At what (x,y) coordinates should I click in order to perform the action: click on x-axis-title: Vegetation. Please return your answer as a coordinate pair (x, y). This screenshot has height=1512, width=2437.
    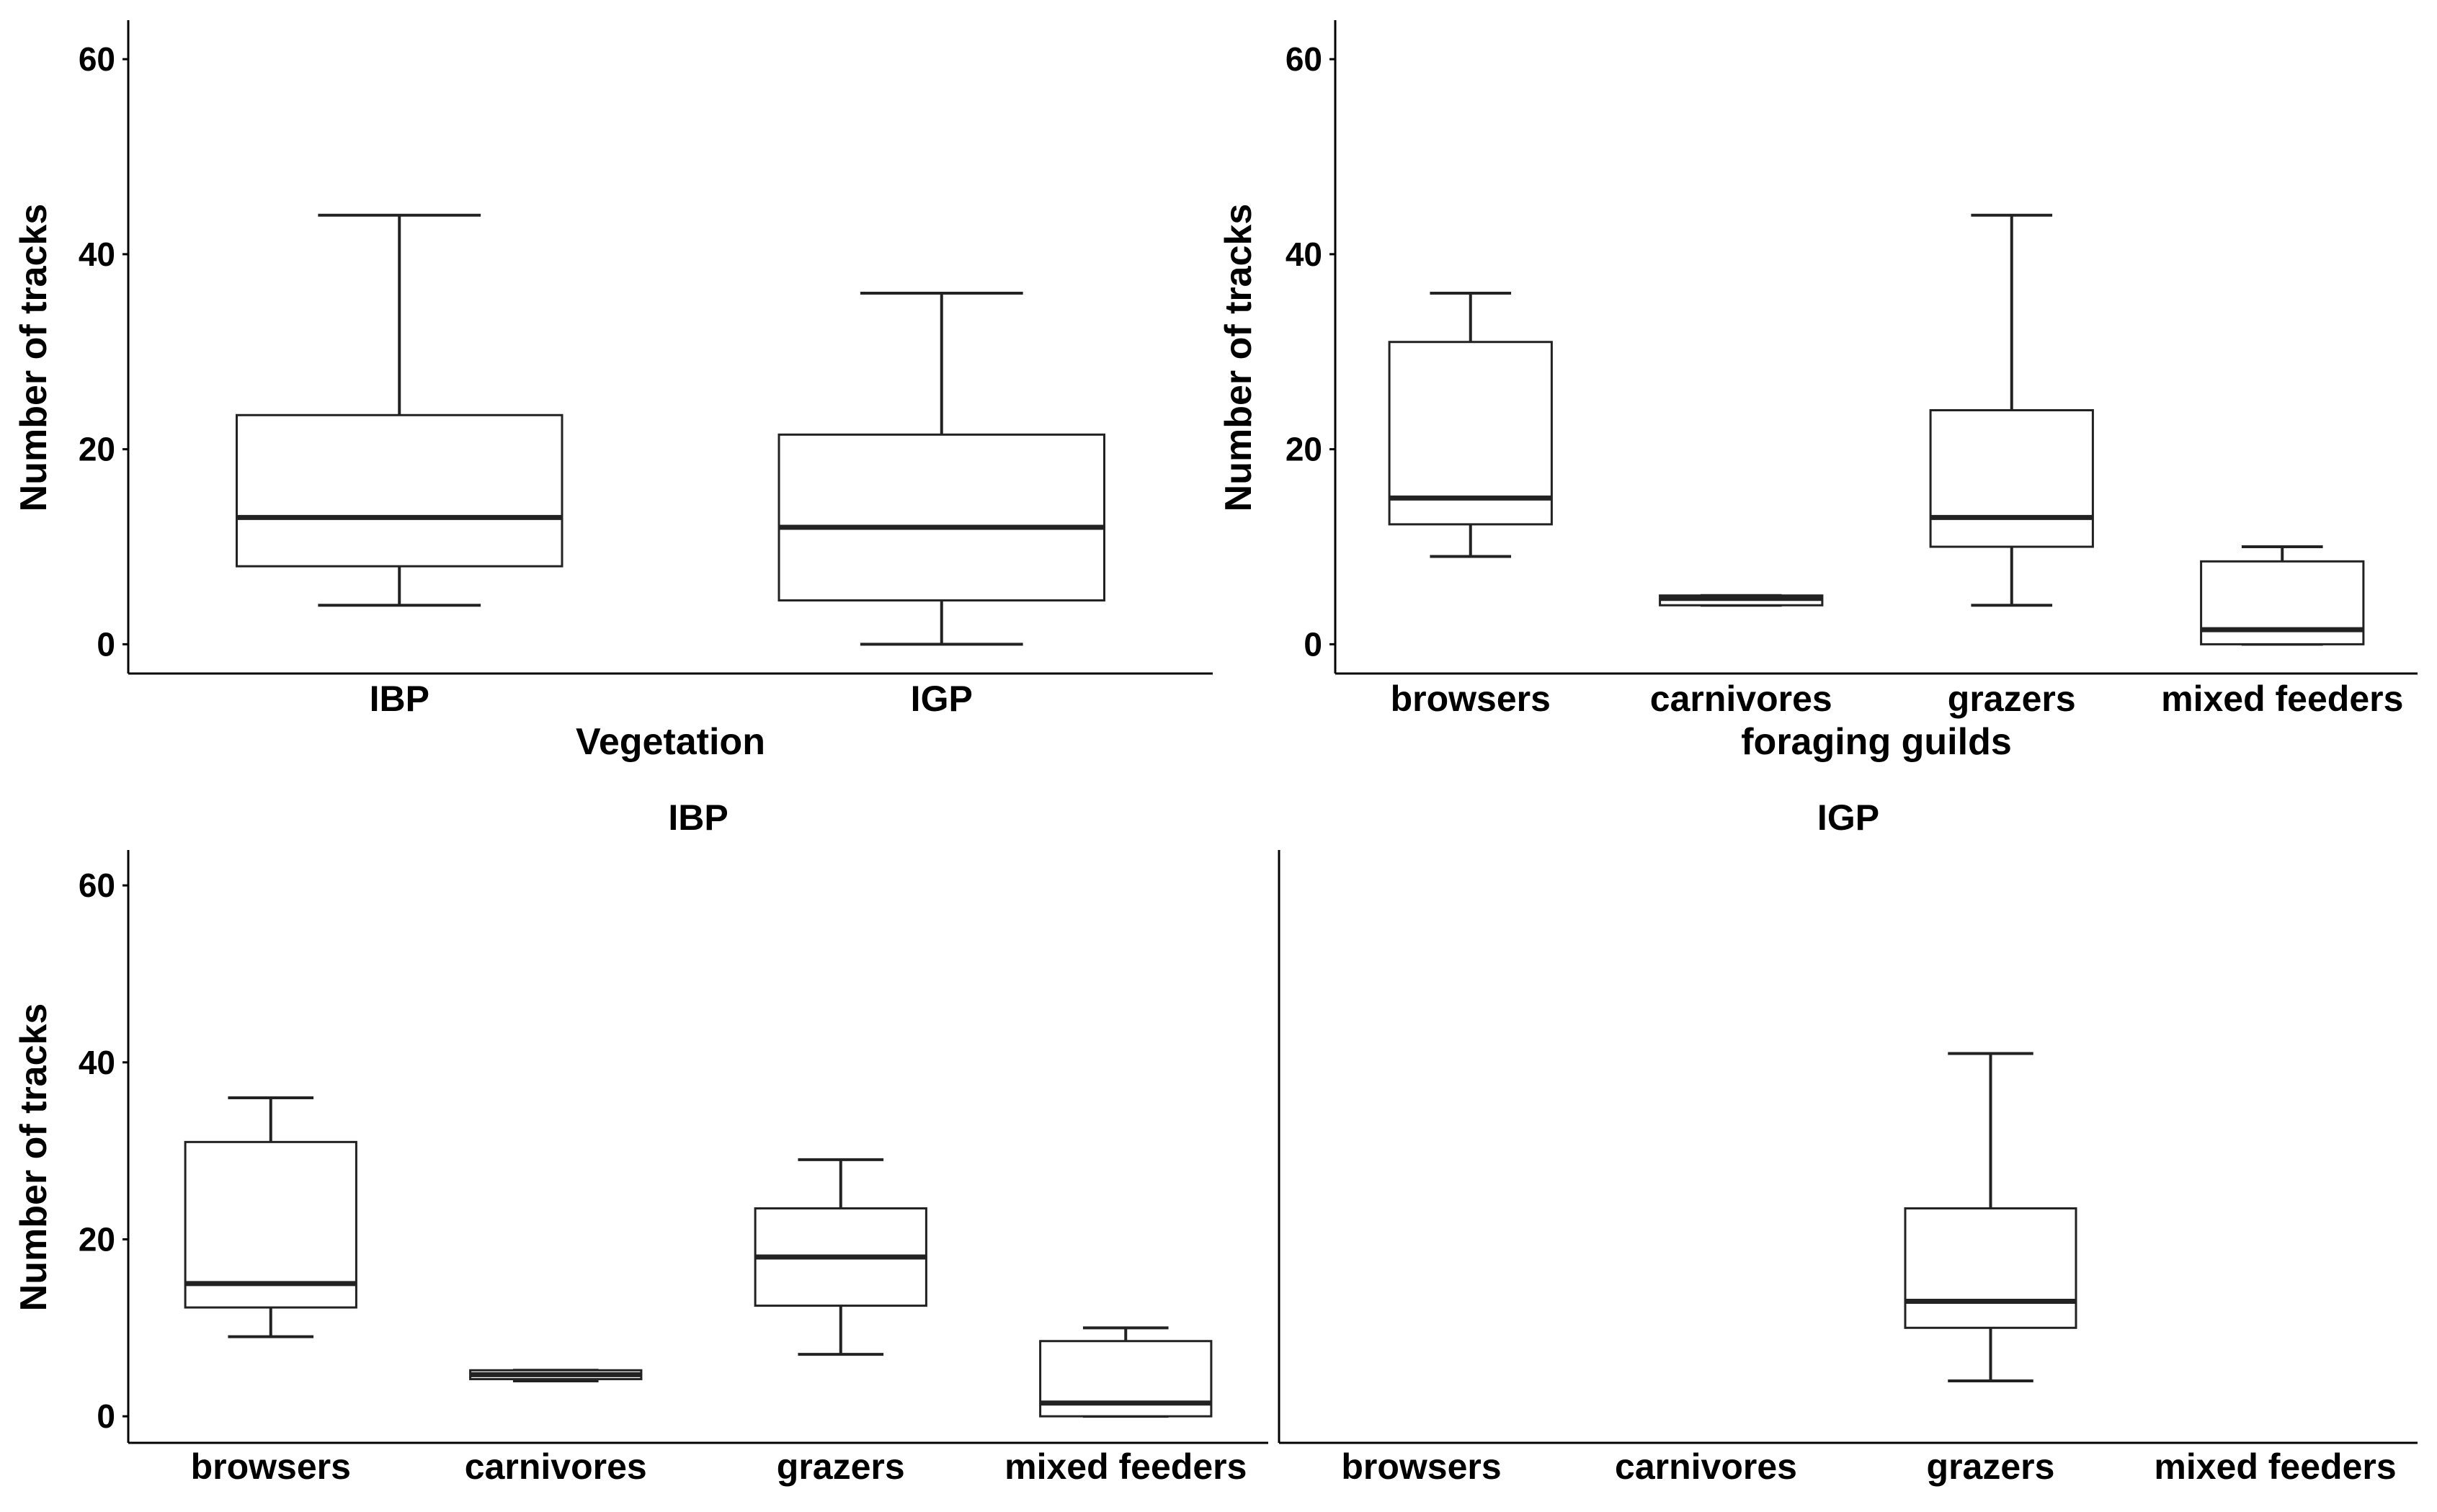
    Looking at the image, I should click on (670, 742).